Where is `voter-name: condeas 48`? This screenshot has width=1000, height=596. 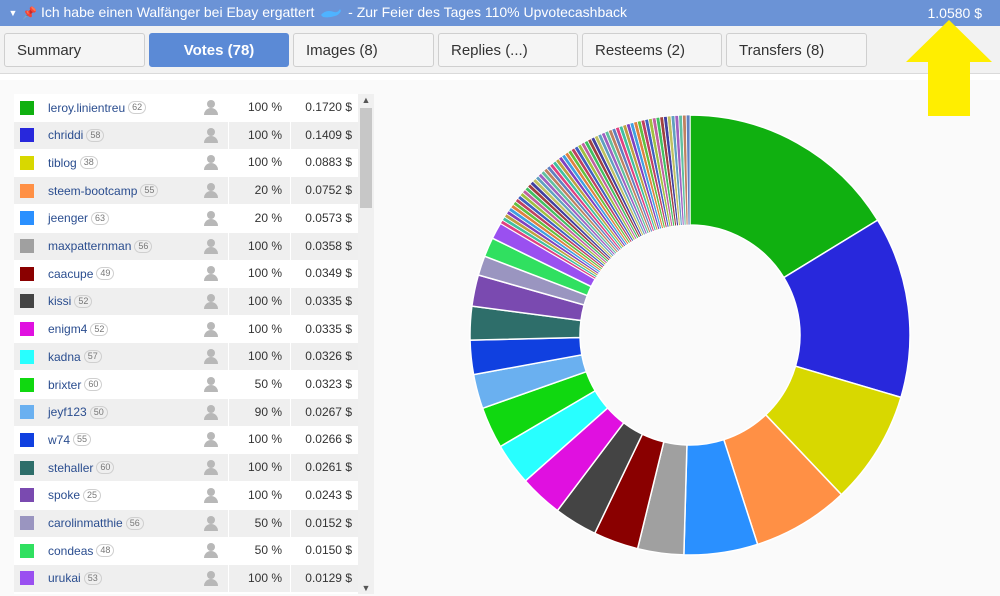
voter-name: condeas 48 is located at coordinates (101, 551).